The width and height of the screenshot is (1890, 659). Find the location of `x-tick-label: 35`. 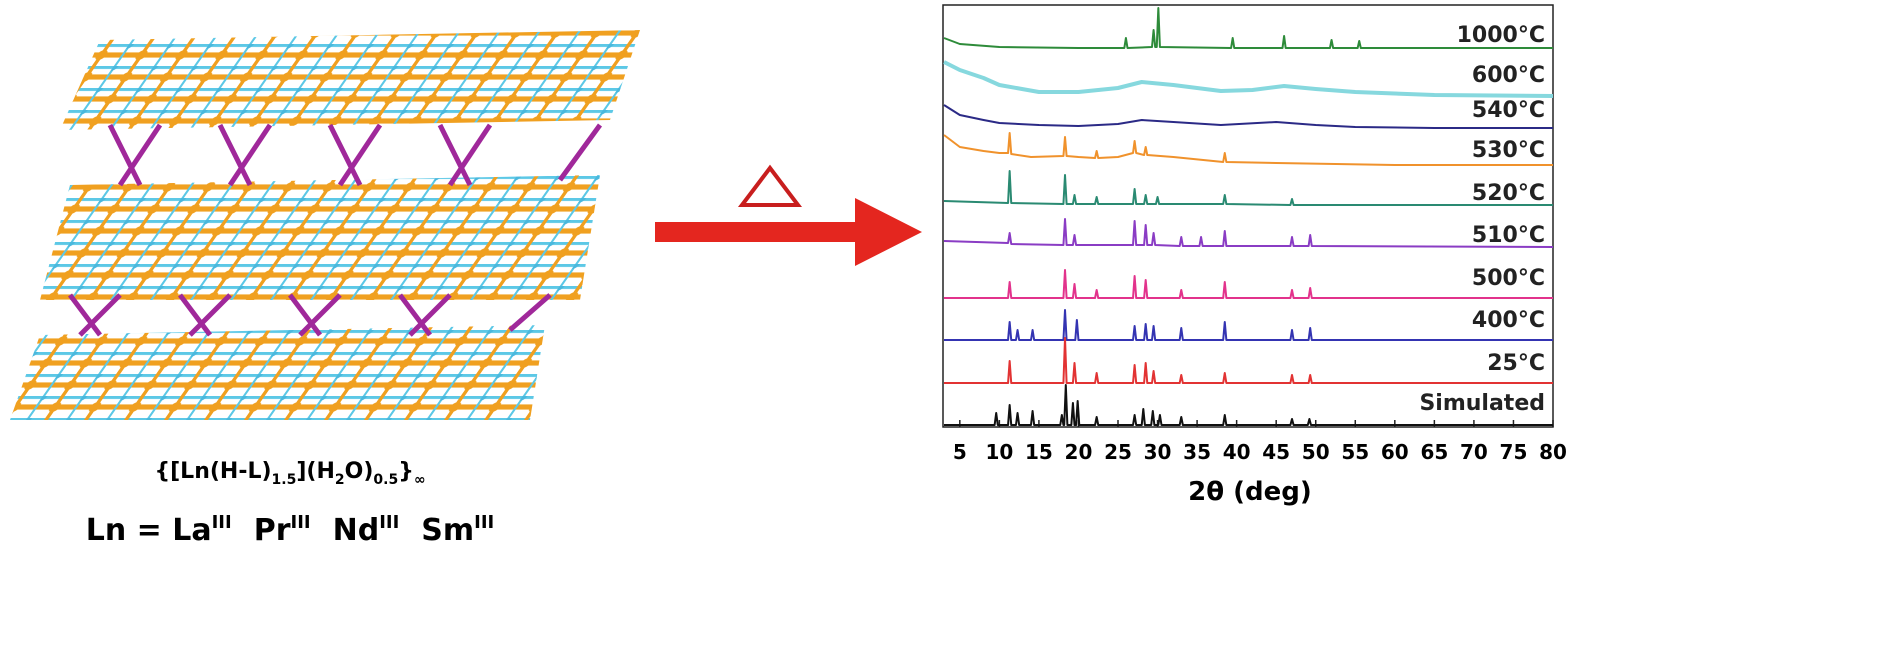

x-tick-label: 35 is located at coordinates (1197, 452).